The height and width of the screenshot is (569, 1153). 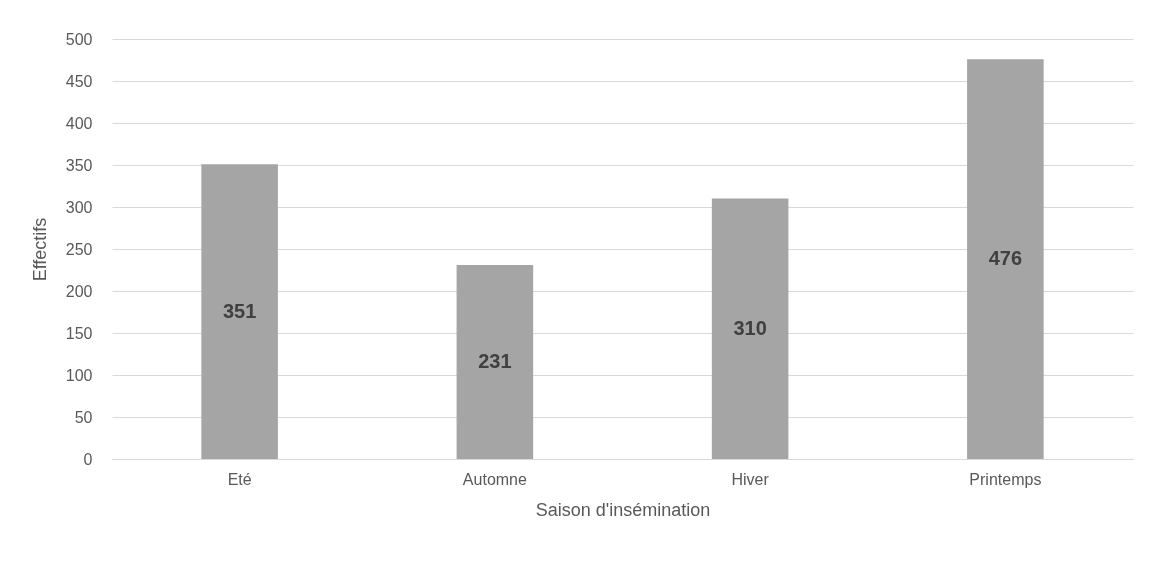 I want to click on y-tick-label: 450, so click(x=79, y=81).